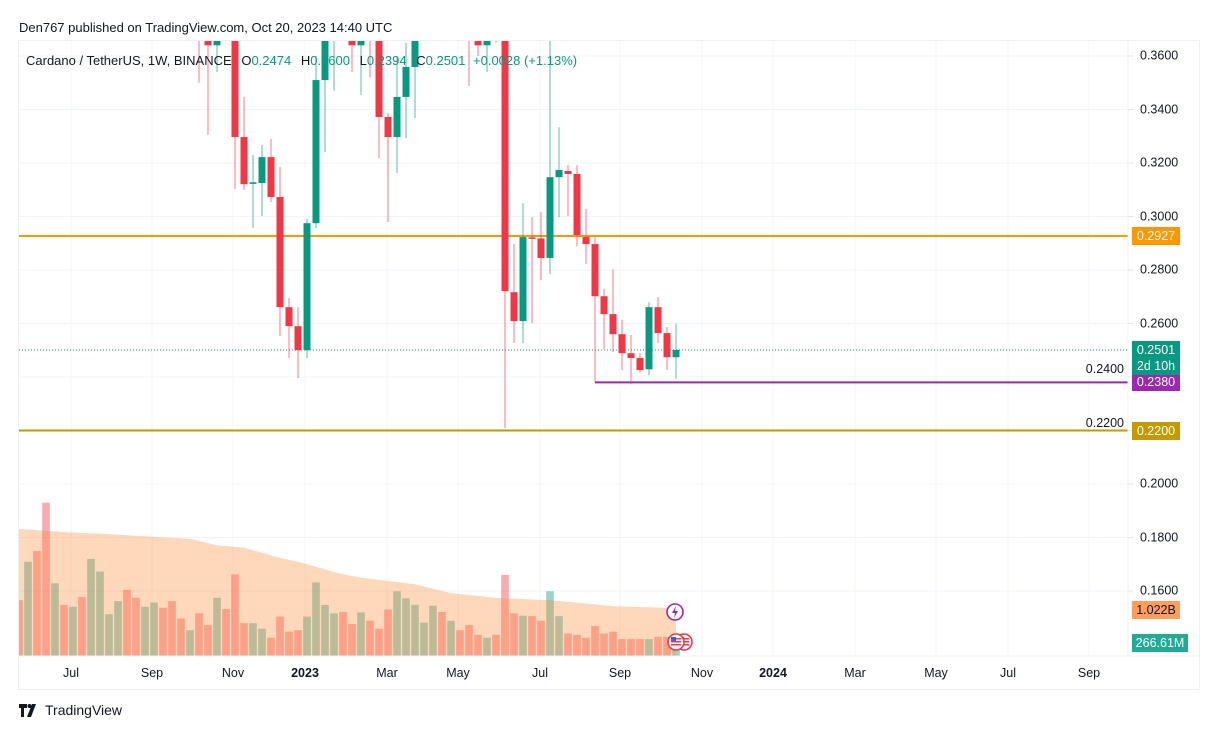  What do you see at coordinates (1159, 323) in the screenshot?
I see `price-tick-label: 0.2600` at bounding box center [1159, 323].